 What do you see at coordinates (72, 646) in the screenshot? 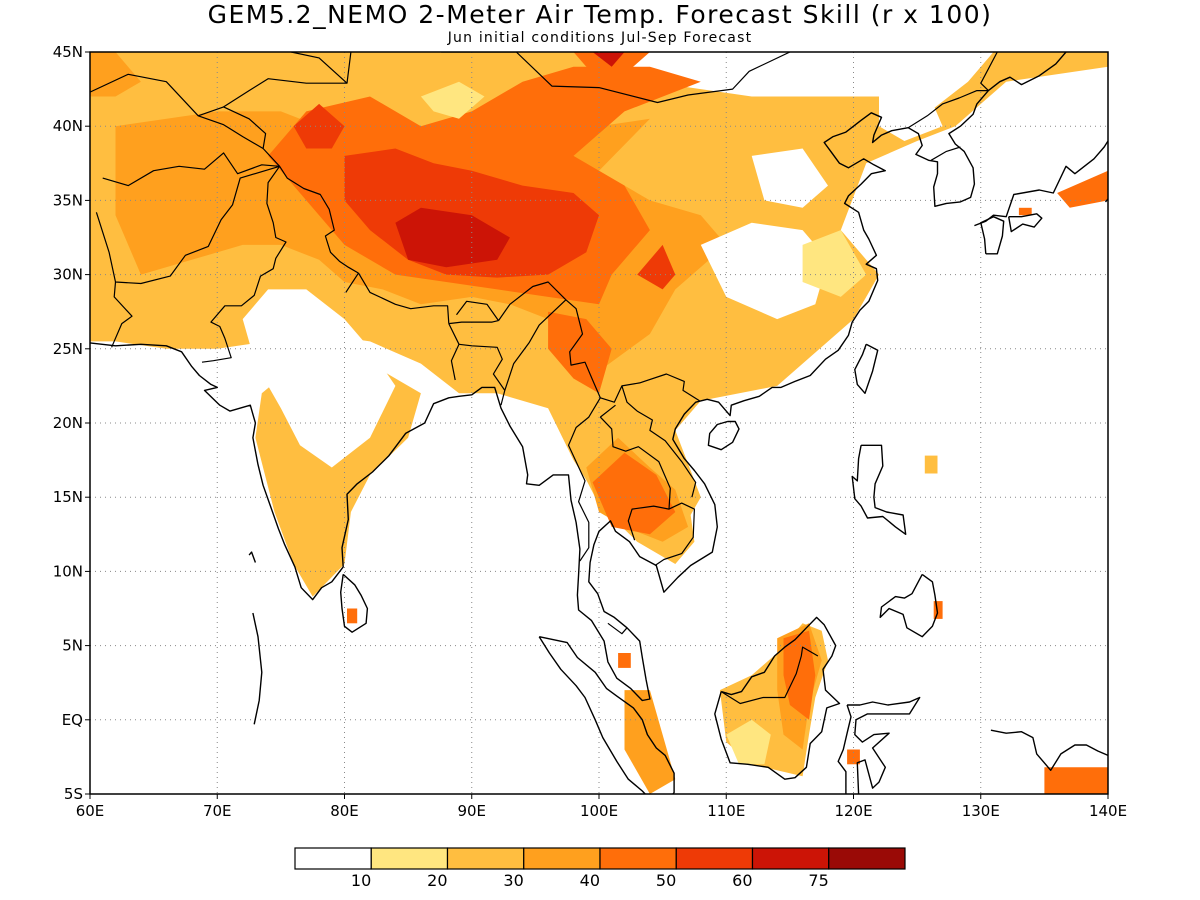
I see `lat-label: 5N` at bounding box center [72, 646].